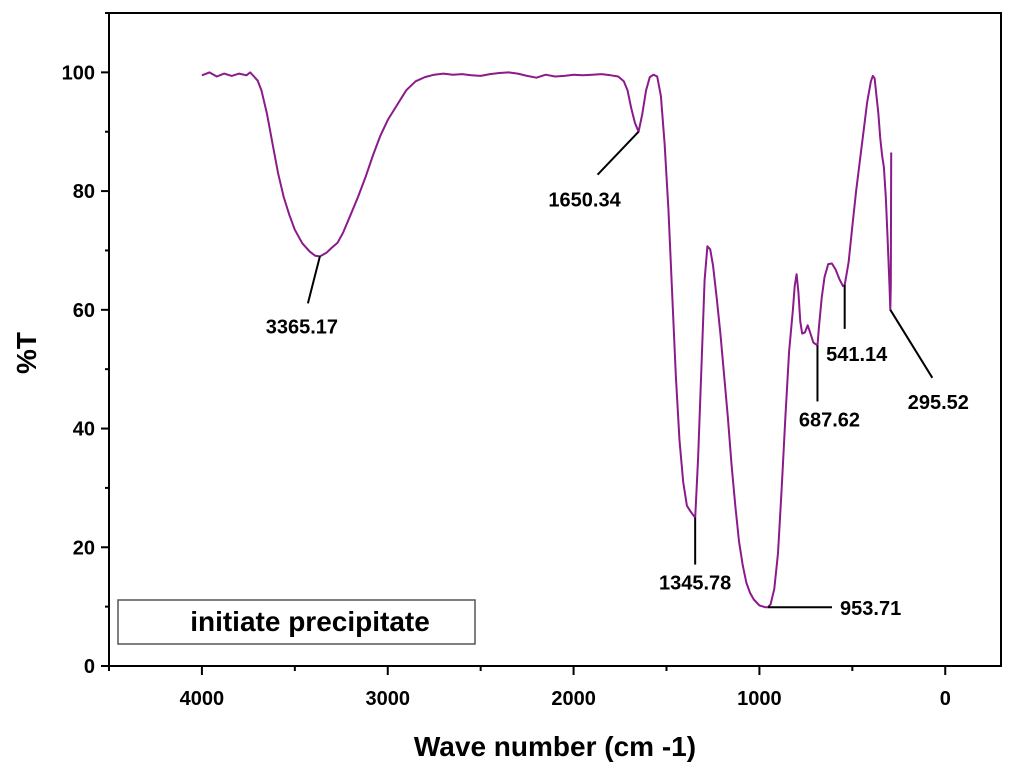 Image resolution: width=1024 pixels, height=777 pixels. I want to click on legend-entry: initiate precipitate, so click(310, 621).